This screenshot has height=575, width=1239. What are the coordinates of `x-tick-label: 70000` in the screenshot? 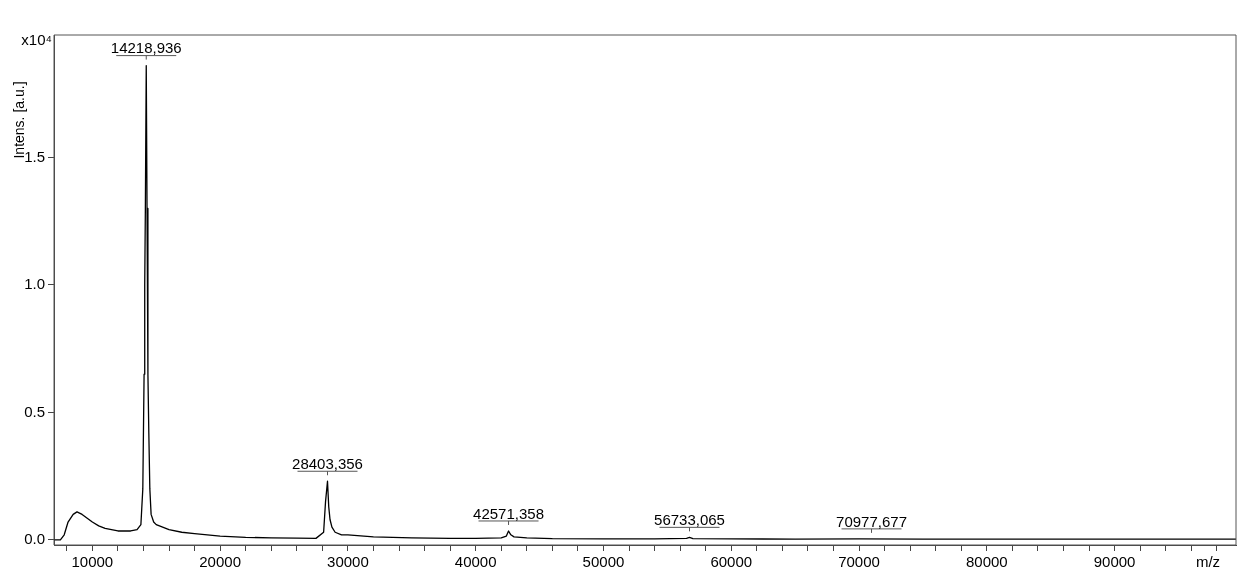 It's located at (859, 562).